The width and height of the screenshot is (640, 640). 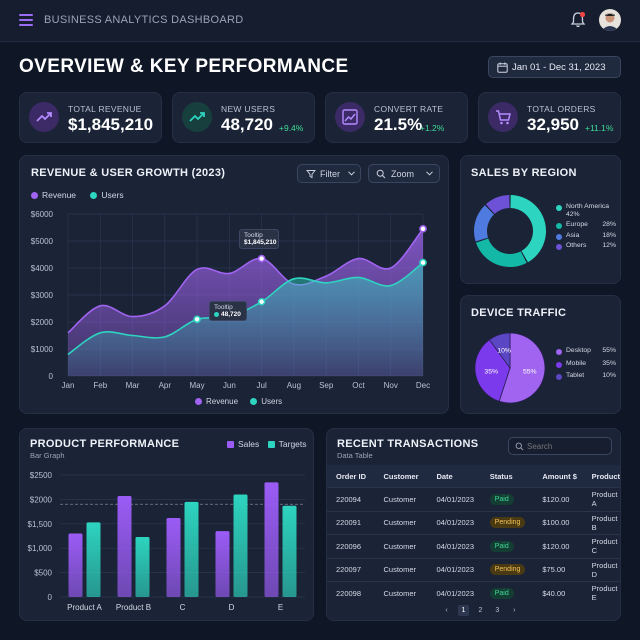 What do you see at coordinates (609, 224) in the screenshot?
I see `legend-value: 28%` at bounding box center [609, 224].